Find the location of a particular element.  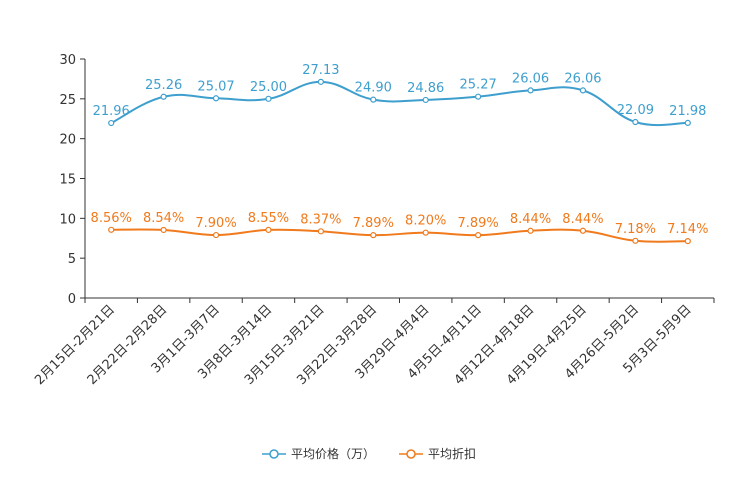

data-label: 7.14% is located at coordinates (687, 229).